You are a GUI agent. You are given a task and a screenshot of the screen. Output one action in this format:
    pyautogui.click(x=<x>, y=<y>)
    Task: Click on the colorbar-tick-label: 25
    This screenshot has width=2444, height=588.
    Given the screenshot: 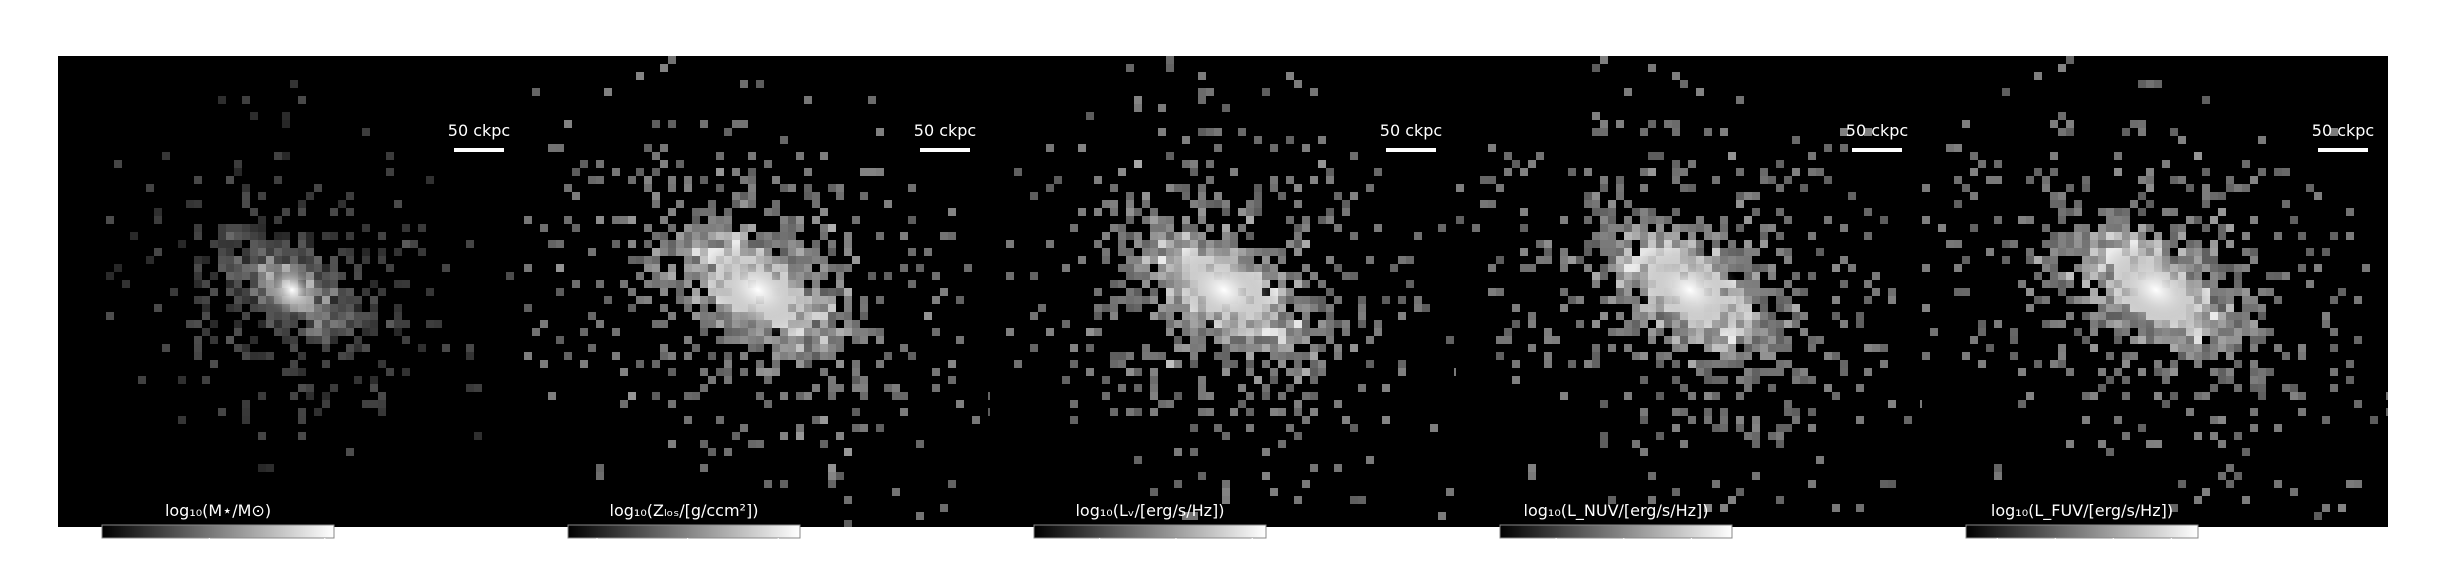 What is the action you would take?
    pyautogui.click(x=2055, y=554)
    